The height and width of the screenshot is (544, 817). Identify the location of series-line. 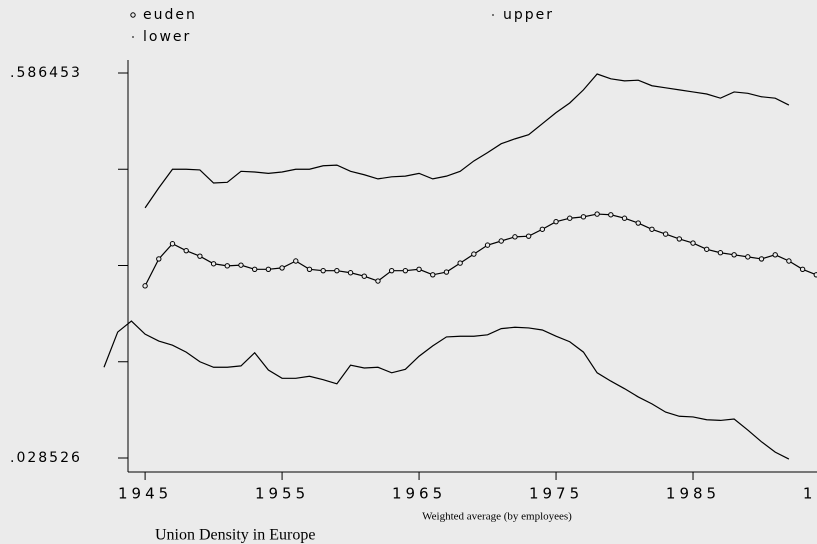
(480, 250).